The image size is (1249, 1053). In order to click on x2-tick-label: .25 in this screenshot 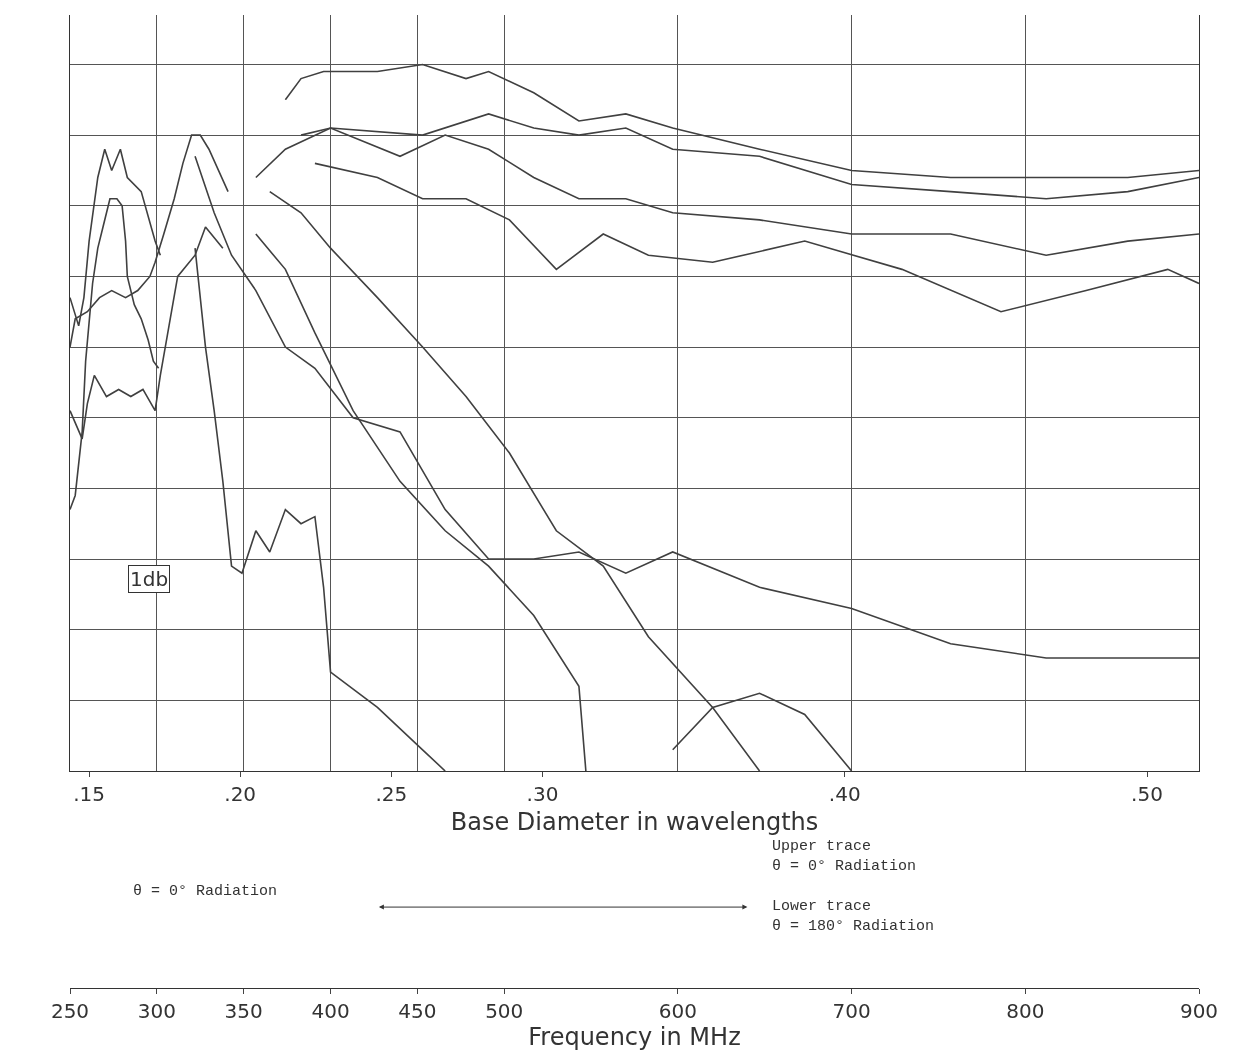, I will do `click(391, 794)`.